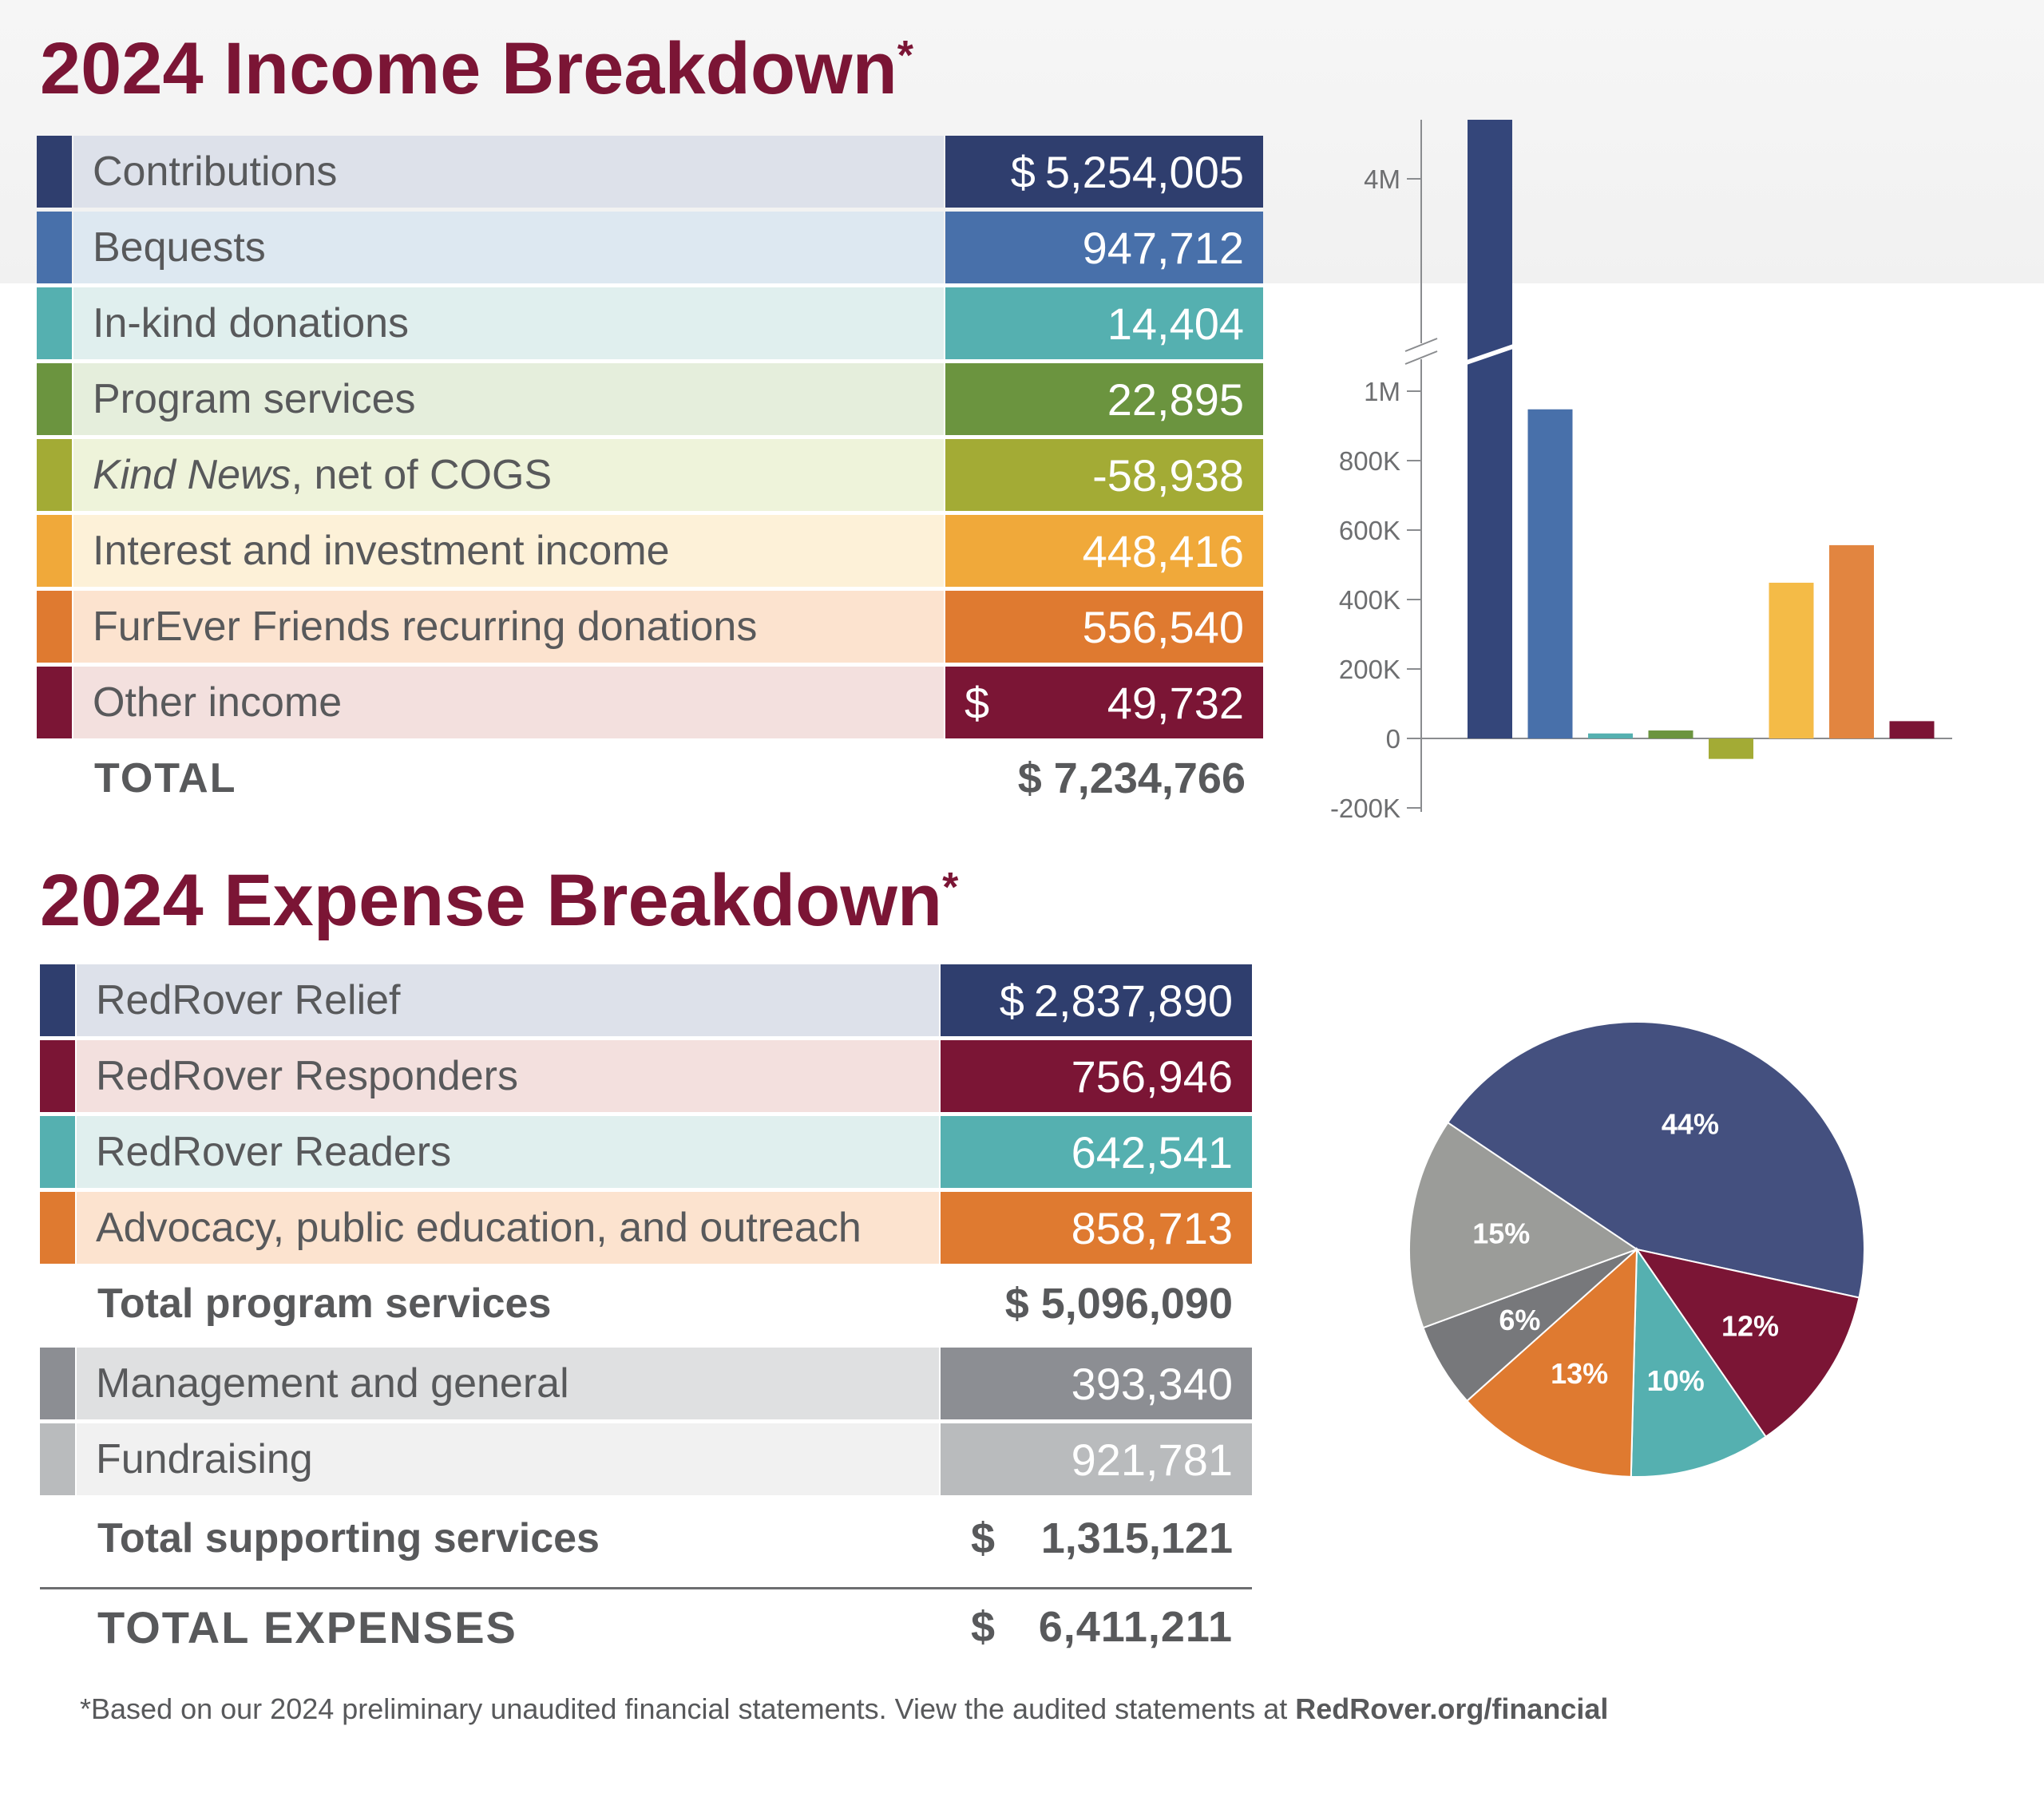 This screenshot has width=2044, height=1797. What do you see at coordinates (477, 68) in the screenshot?
I see `income-title: 2024 Income Breakdown*` at bounding box center [477, 68].